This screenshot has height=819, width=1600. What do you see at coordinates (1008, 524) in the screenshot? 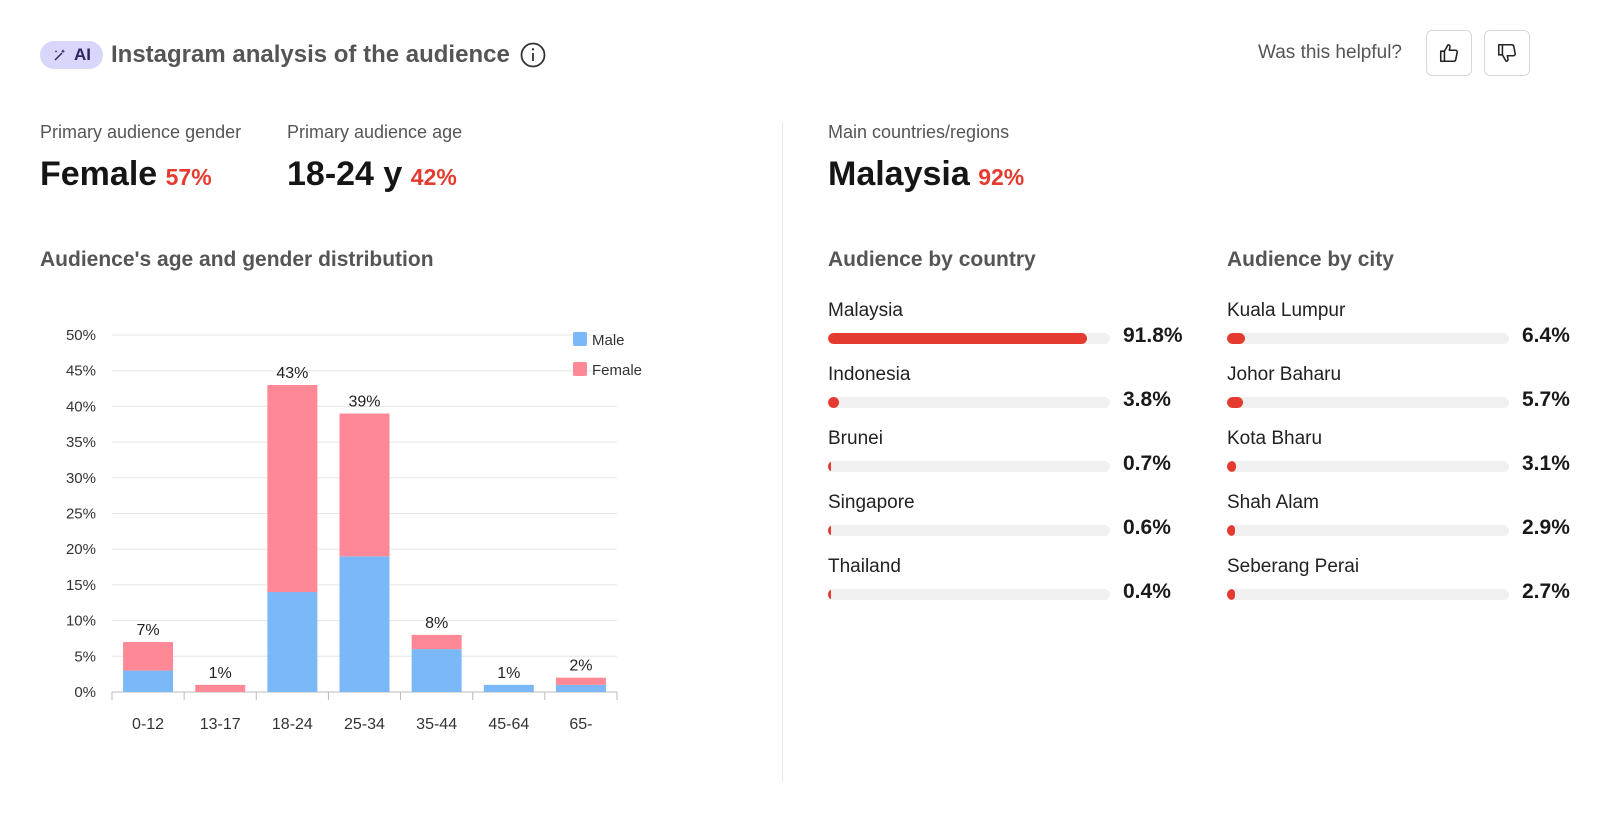
I see `country-row: Singapore 0.6%` at bounding box center [1008, 524].